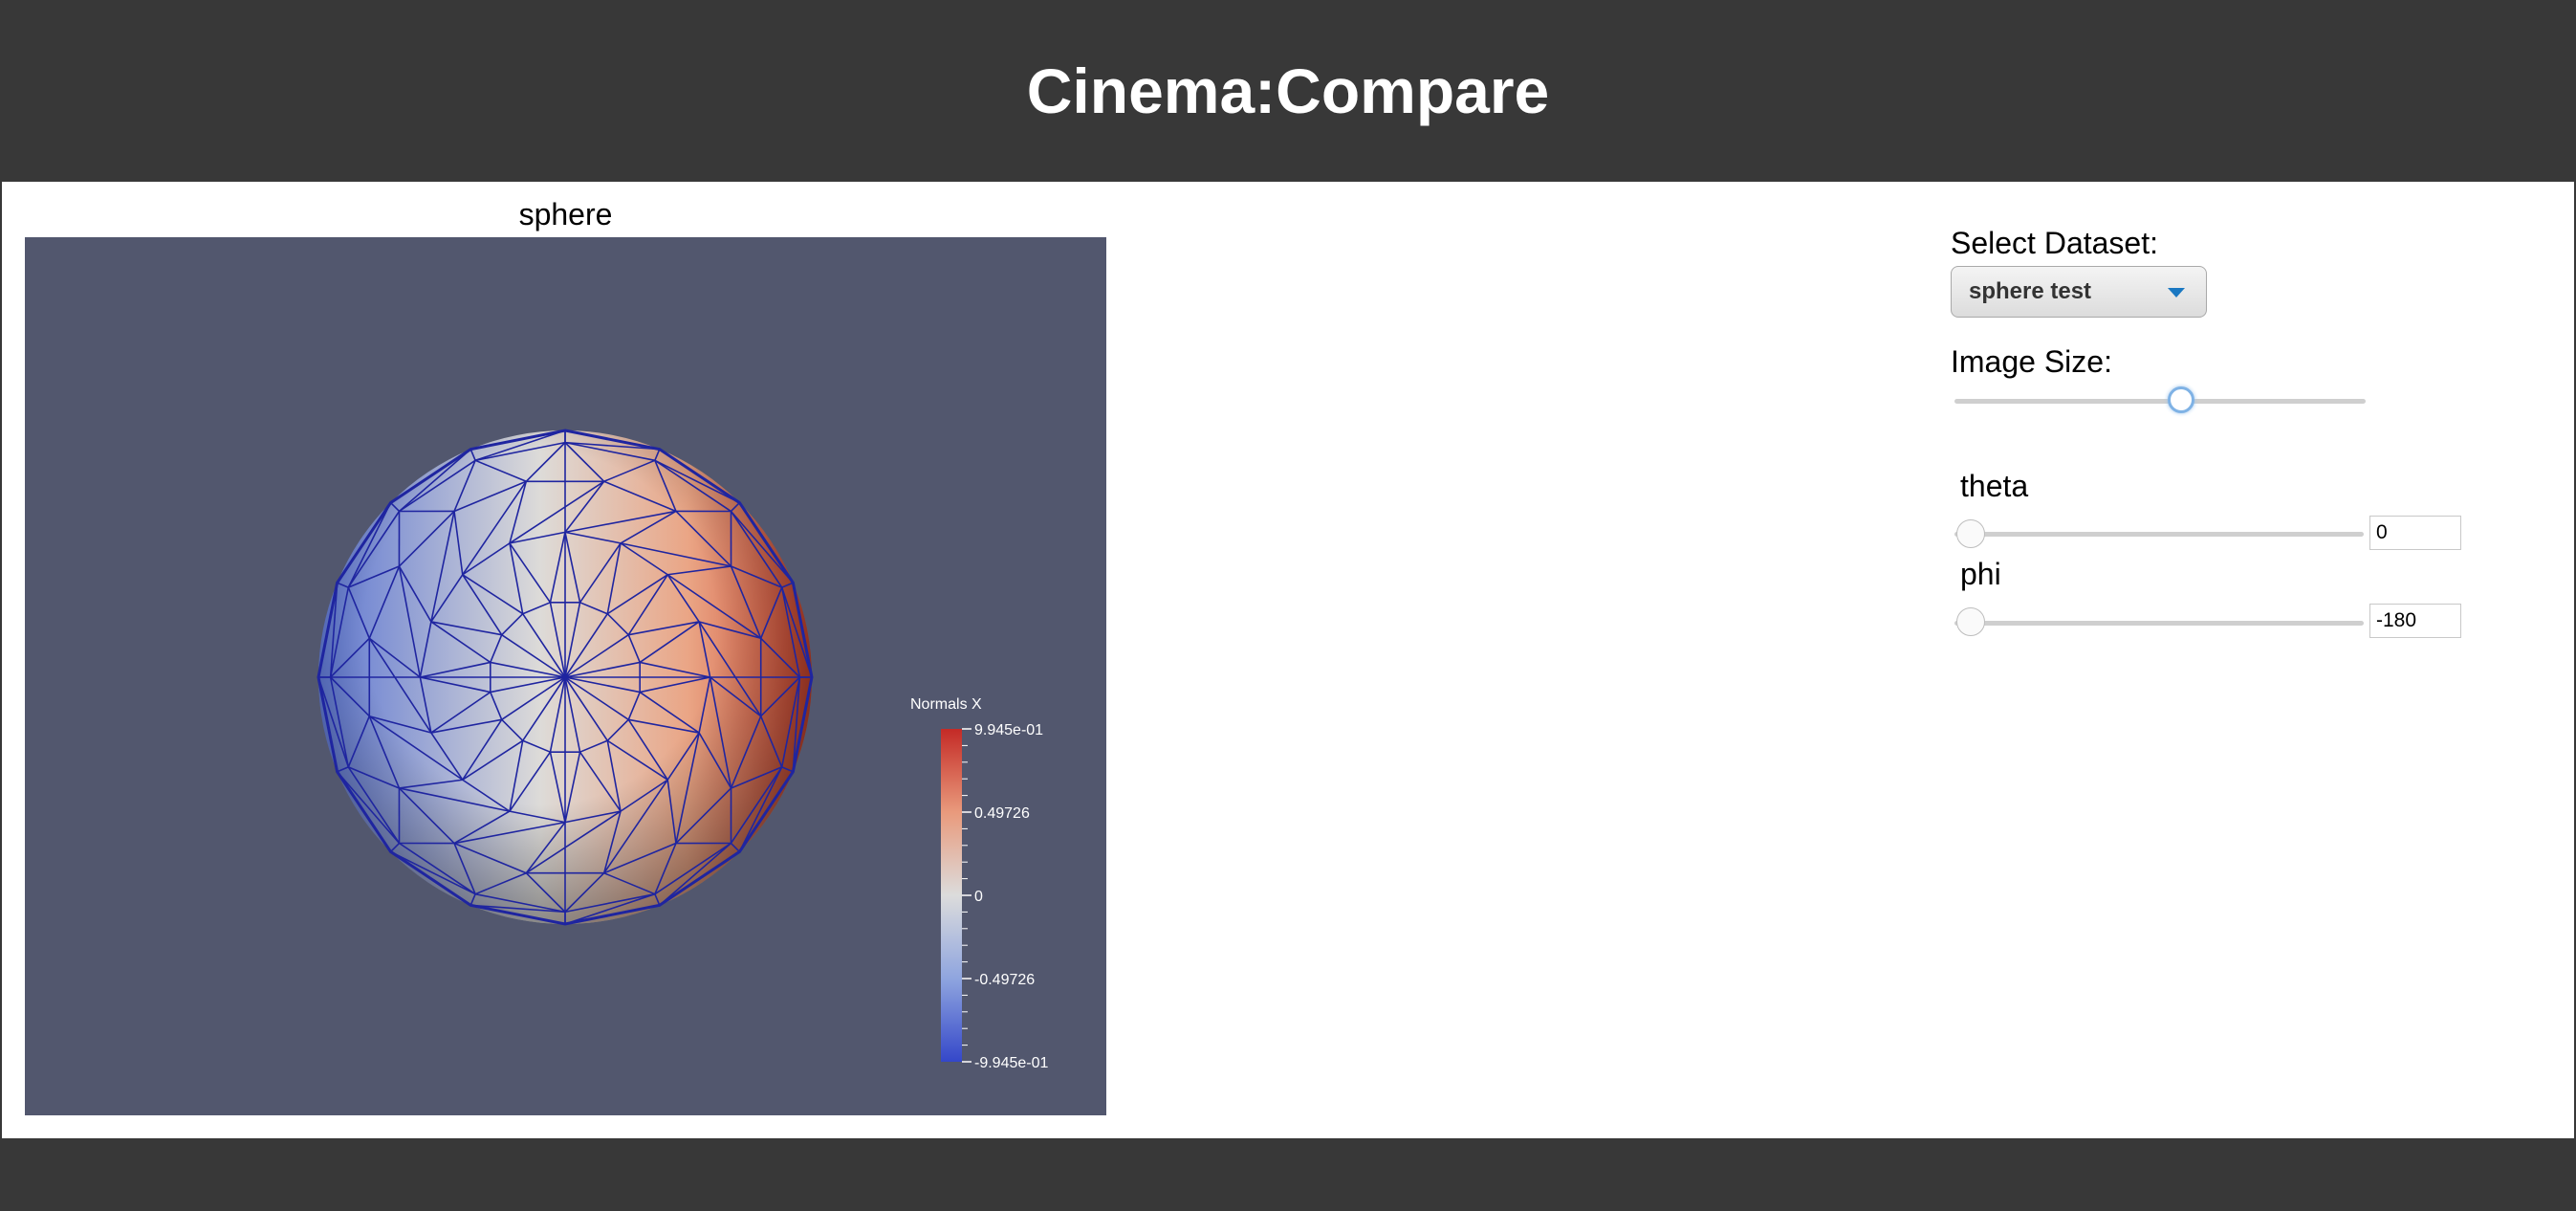 This screenshot has height=1211, width=2576. I want to click on chevron-down-icon, so click(2176, 293).